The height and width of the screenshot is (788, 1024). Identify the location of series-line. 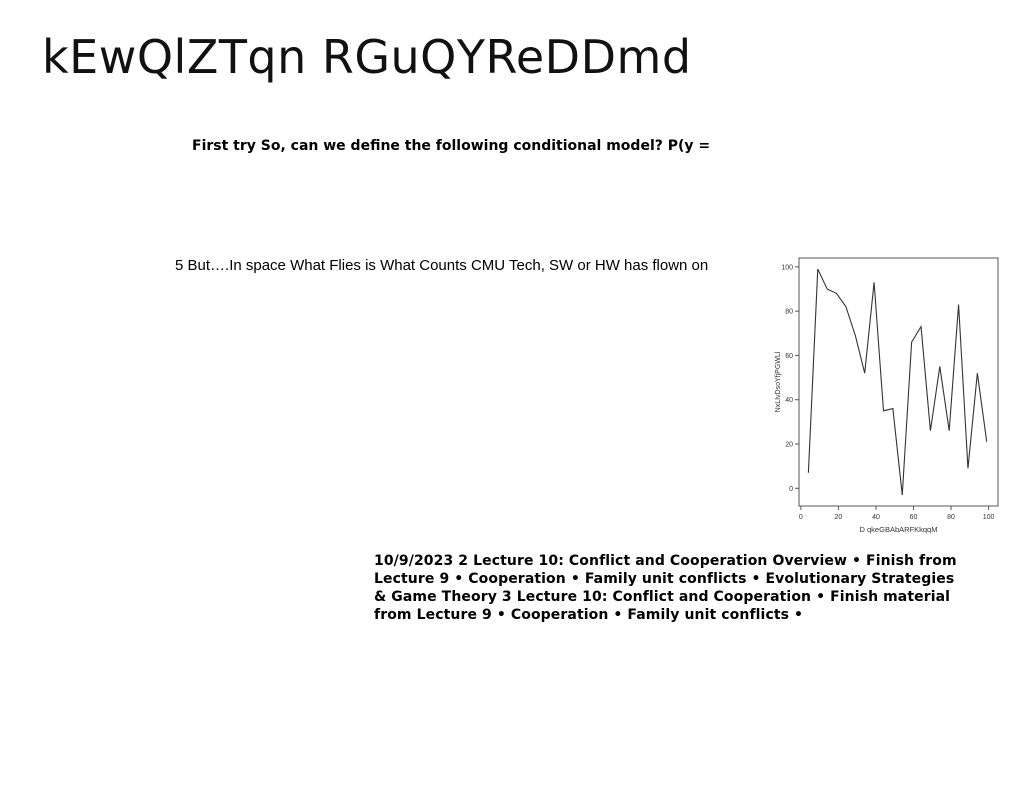
(897, 381).